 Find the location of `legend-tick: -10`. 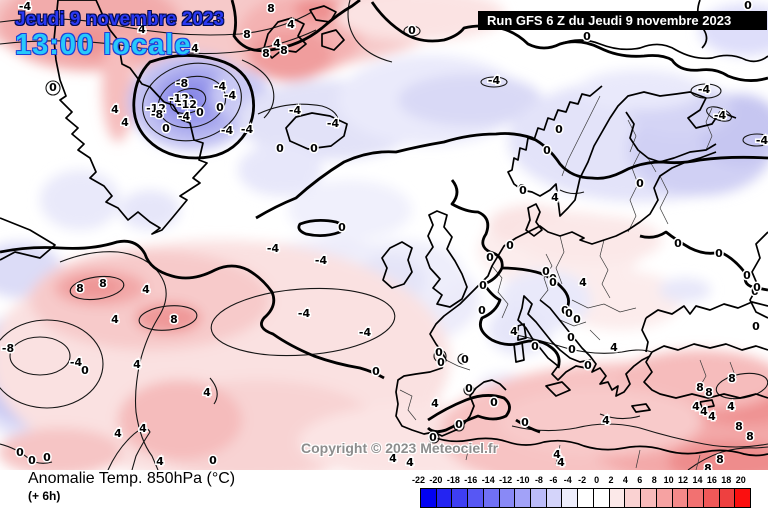

legend-tick: -10 is located at coordinates (523, 480).